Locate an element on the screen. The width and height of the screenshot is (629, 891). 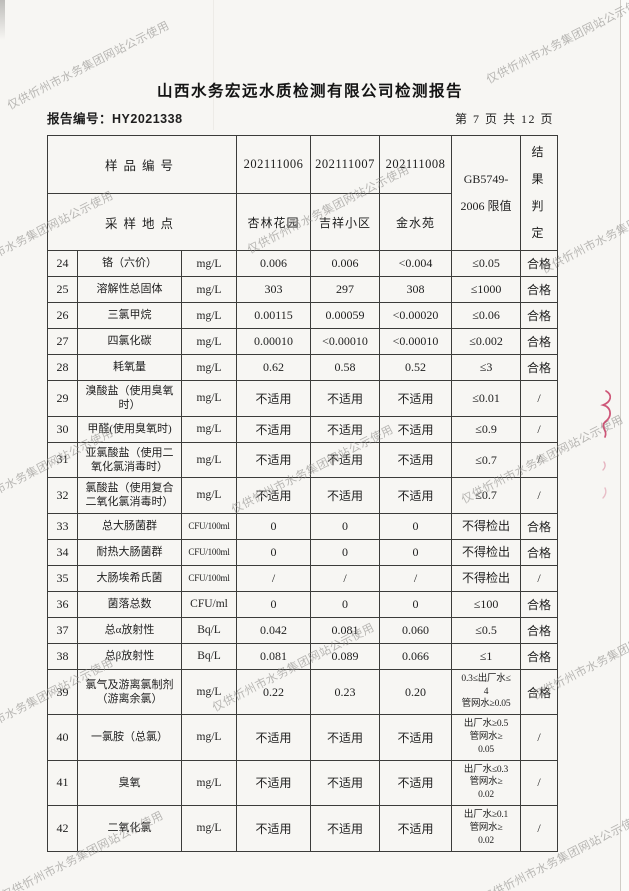
header-result-line1: 结 果 is located at coordinates (539, 165).